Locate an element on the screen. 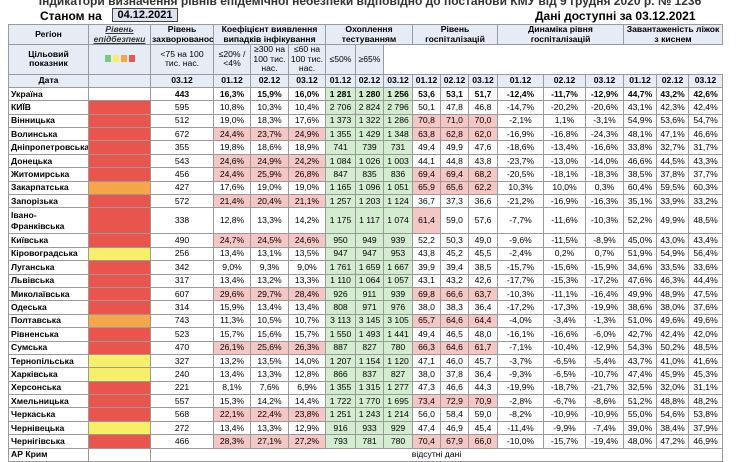 The image size is (740, 462). group-name: Завантаженість ліжок з киснем is located at coordinates (673, 34).